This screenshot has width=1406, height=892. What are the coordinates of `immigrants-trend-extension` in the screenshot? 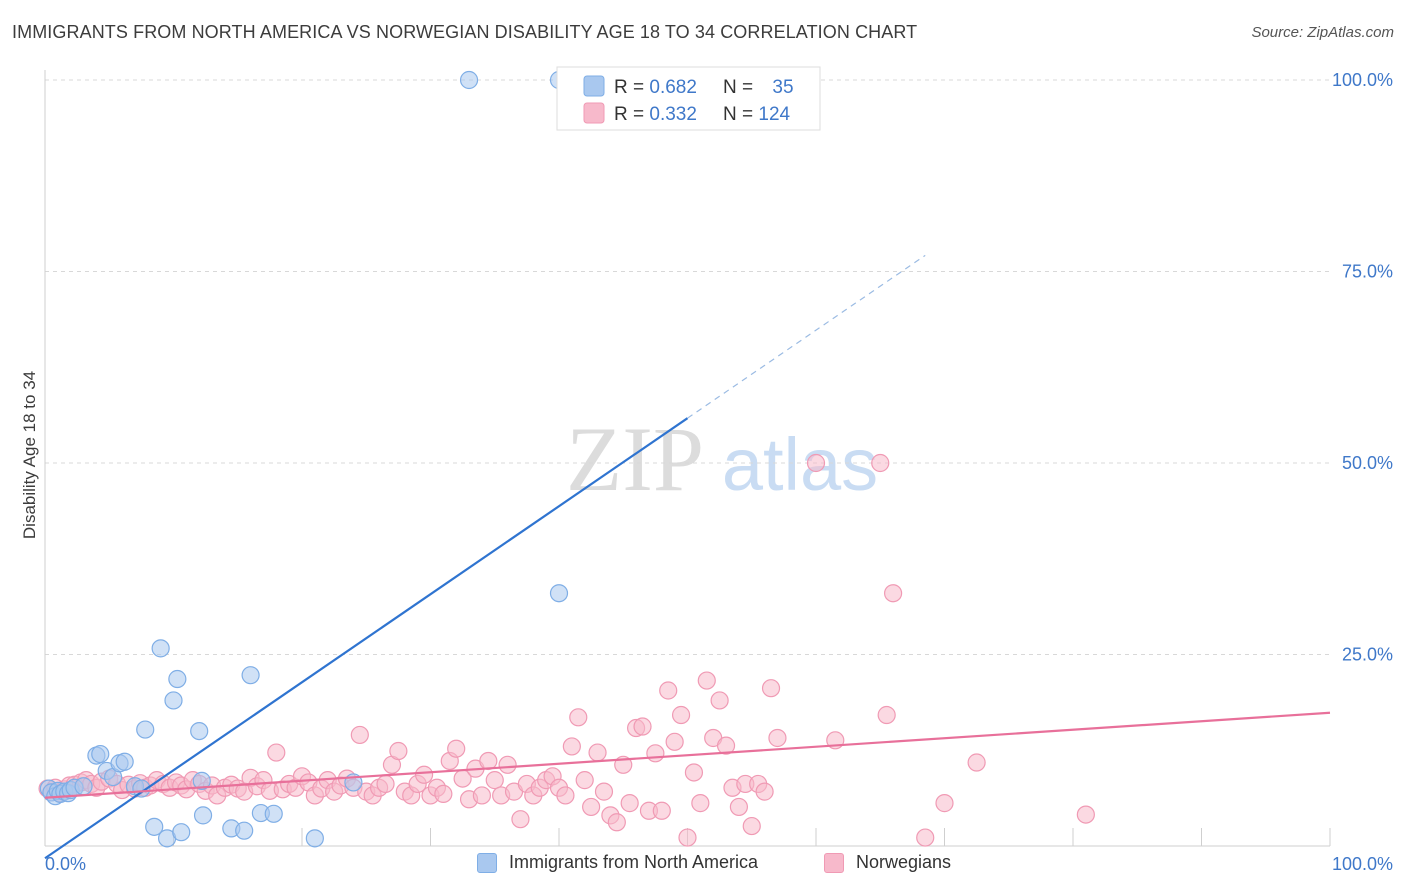 It's located at (806, 336).